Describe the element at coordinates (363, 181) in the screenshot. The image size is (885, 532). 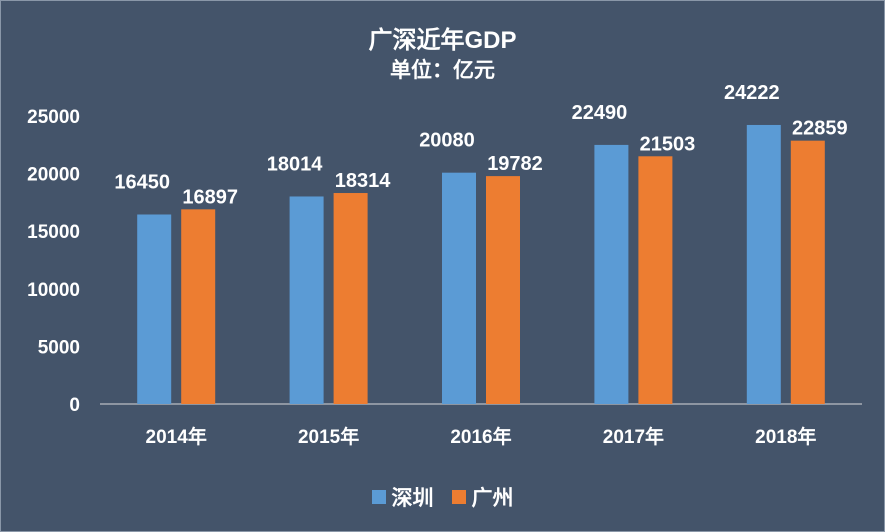
I see `data-label-guangzhou-1: 18314` at that location.